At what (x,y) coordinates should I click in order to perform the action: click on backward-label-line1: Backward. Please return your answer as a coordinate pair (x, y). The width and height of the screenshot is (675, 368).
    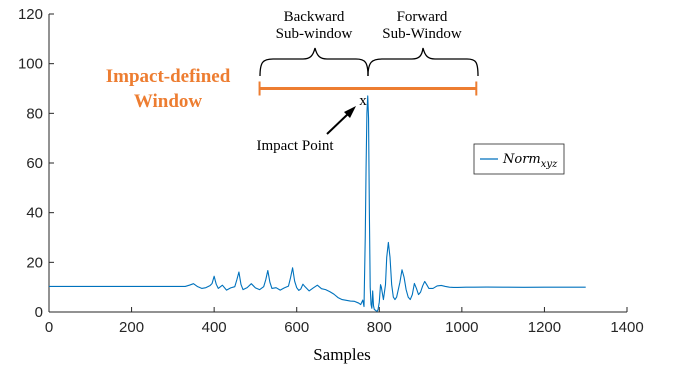
    Looking at the image, I should click on (314, 17).